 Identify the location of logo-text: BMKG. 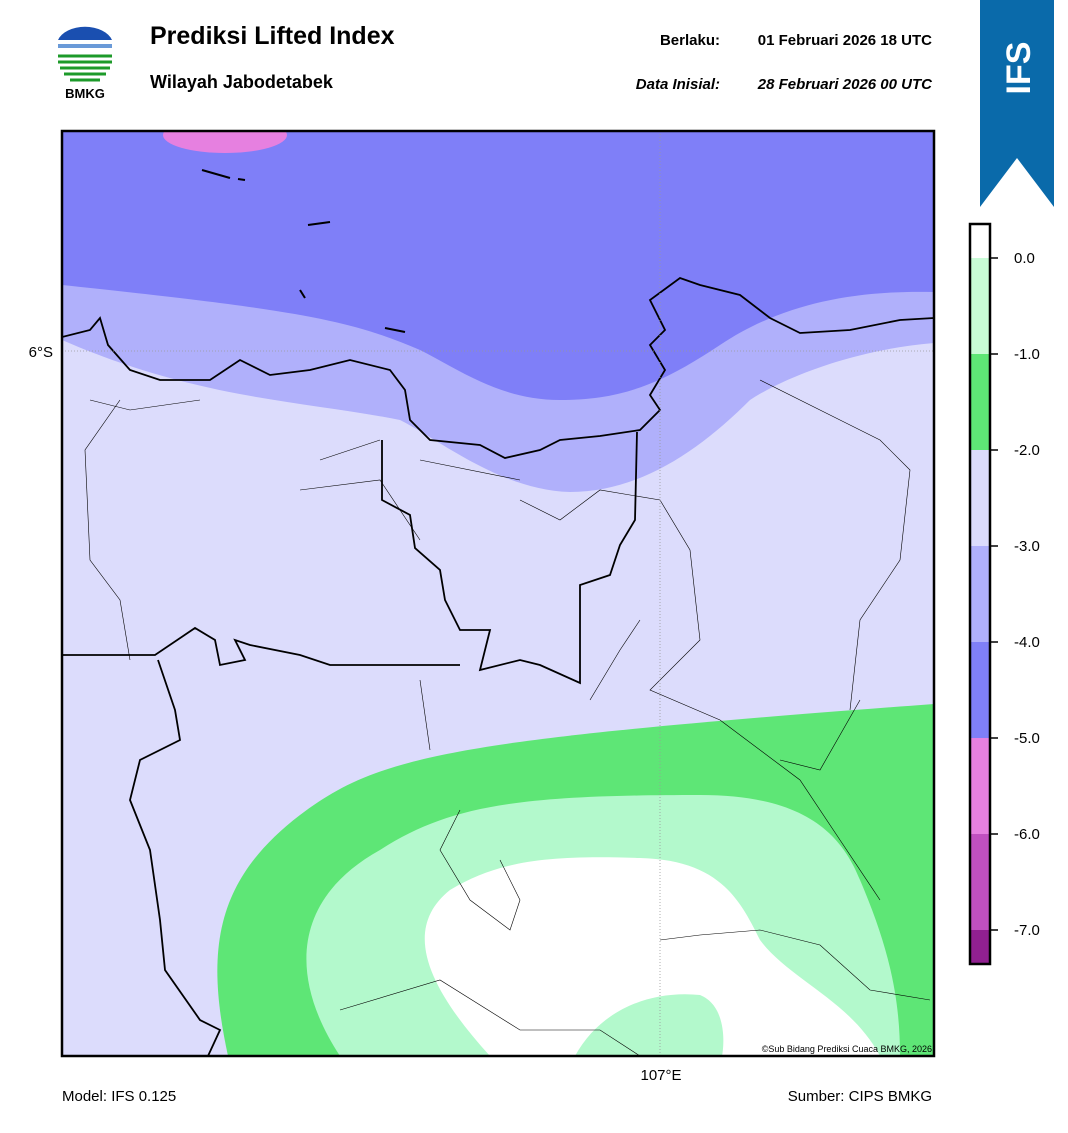
(85, 93).